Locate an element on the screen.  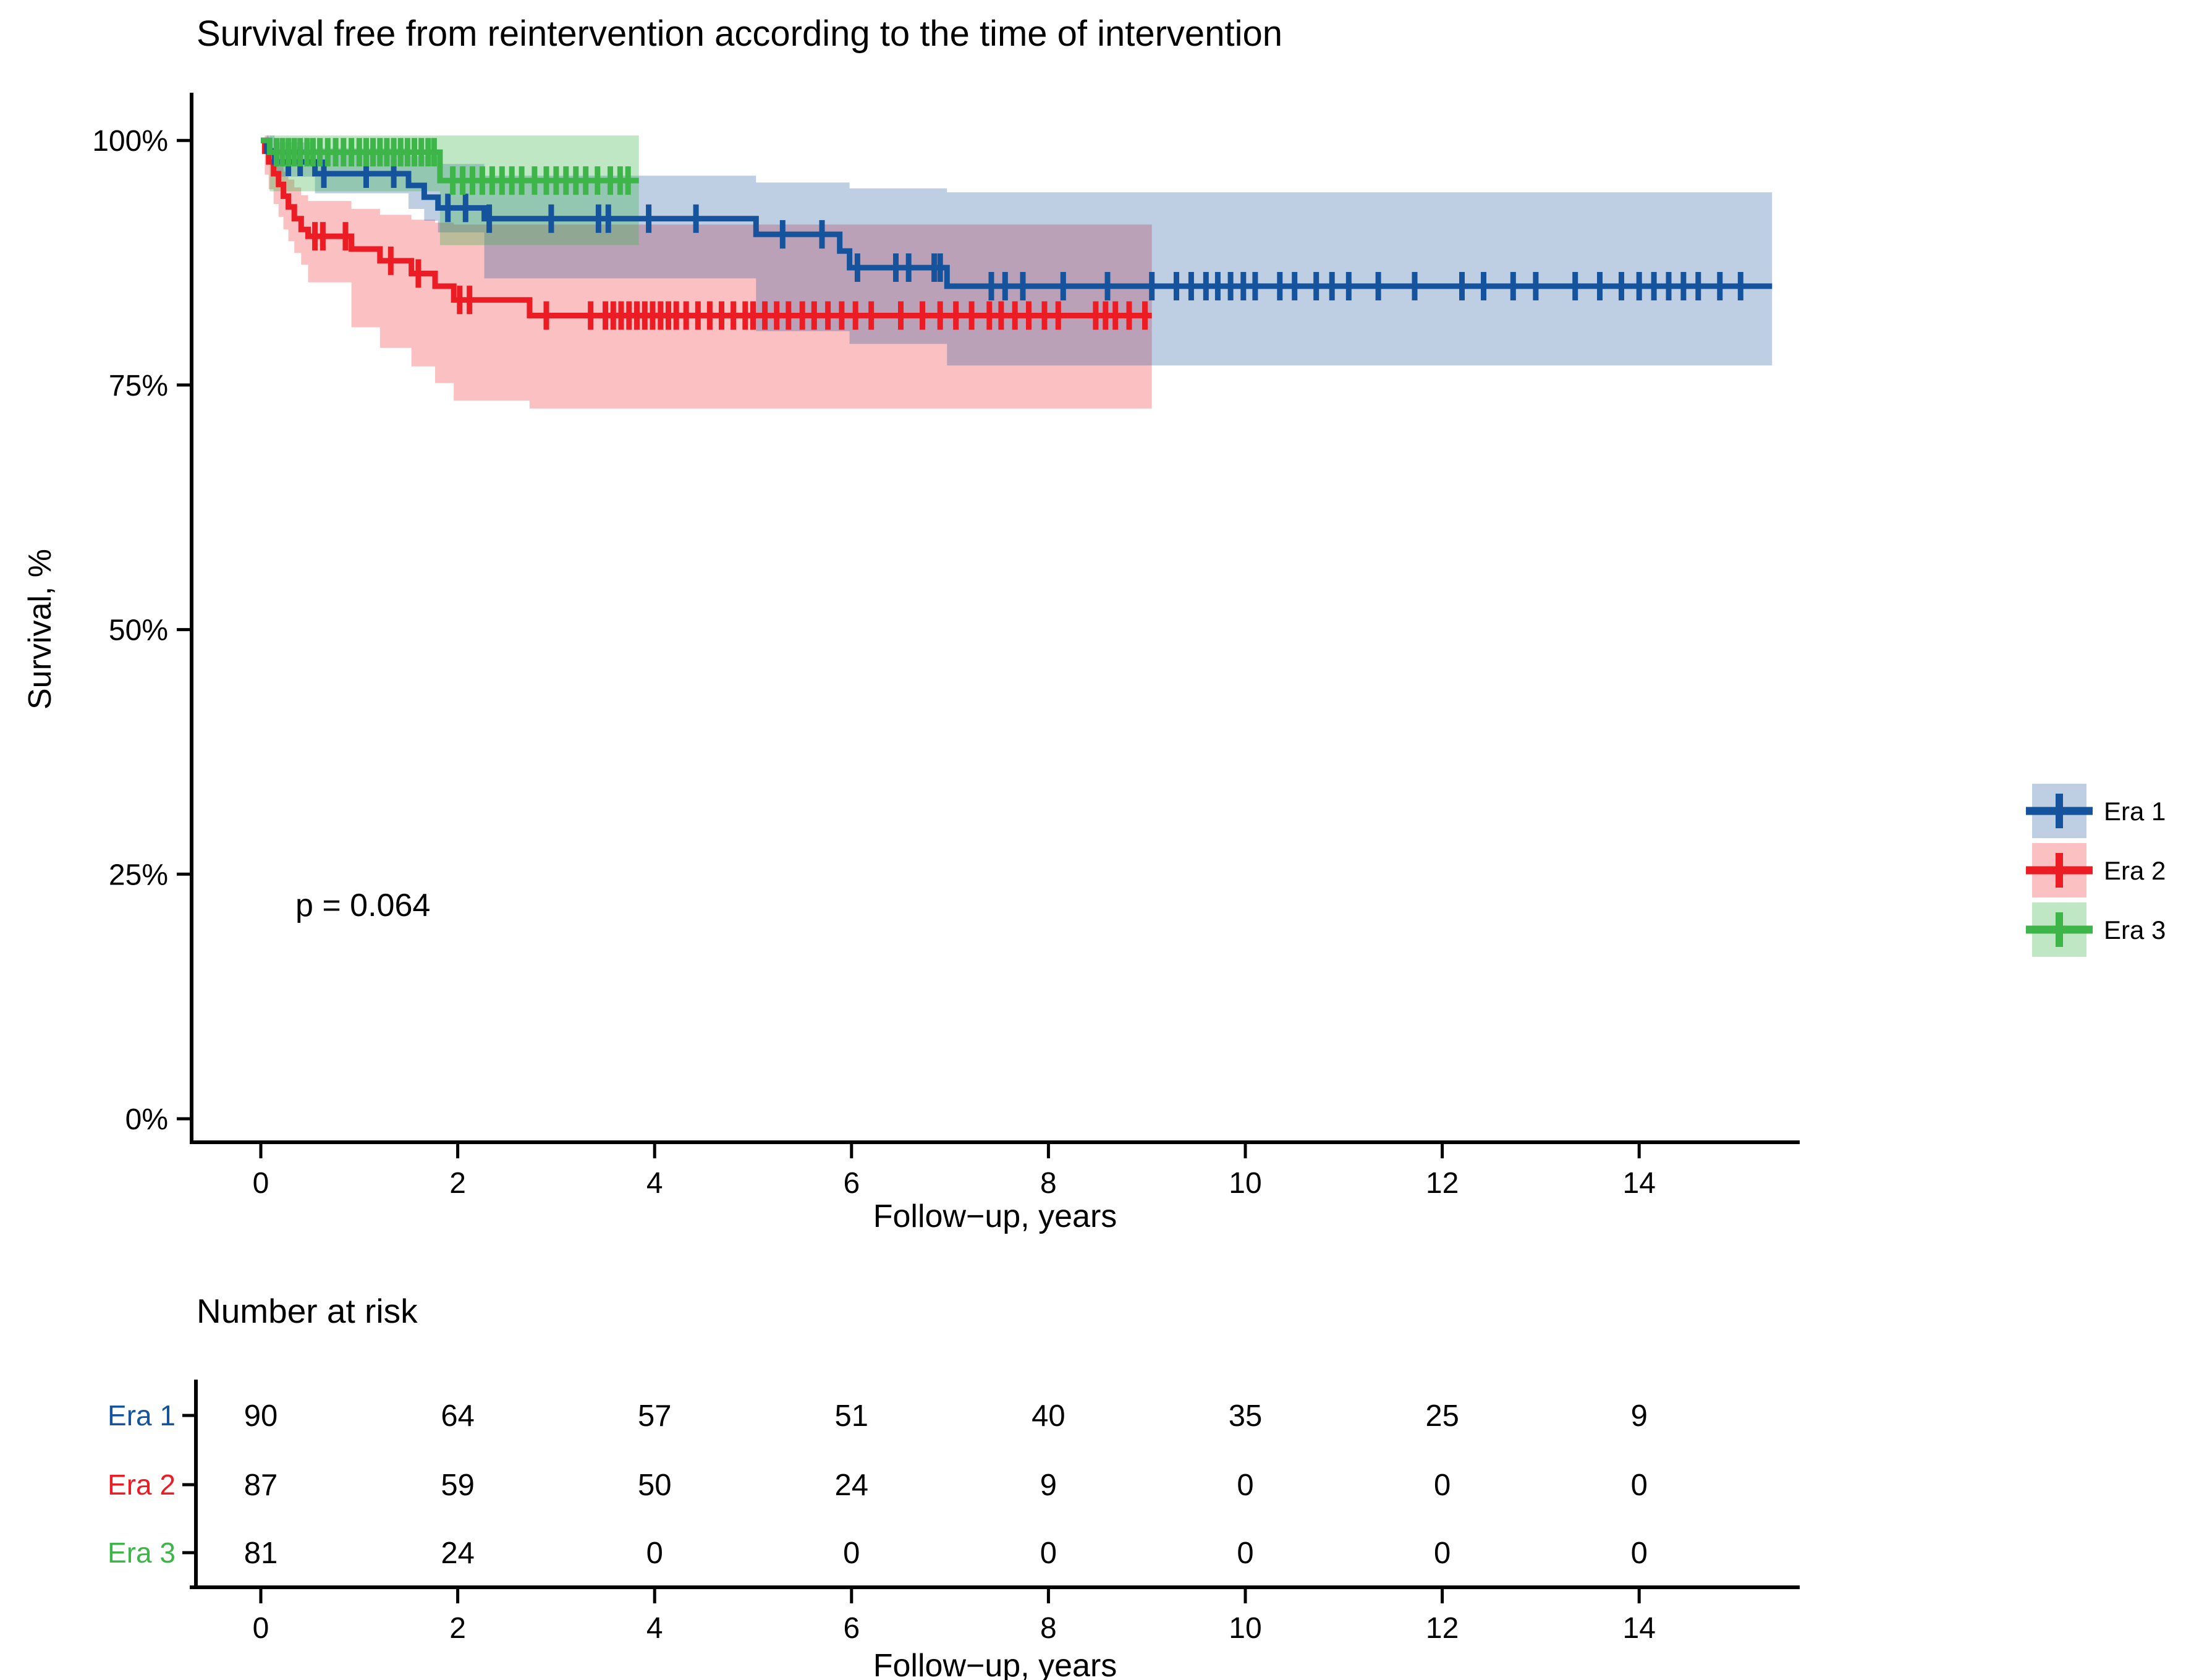
risk-count: 87 is located at coordinates (261, 1486).